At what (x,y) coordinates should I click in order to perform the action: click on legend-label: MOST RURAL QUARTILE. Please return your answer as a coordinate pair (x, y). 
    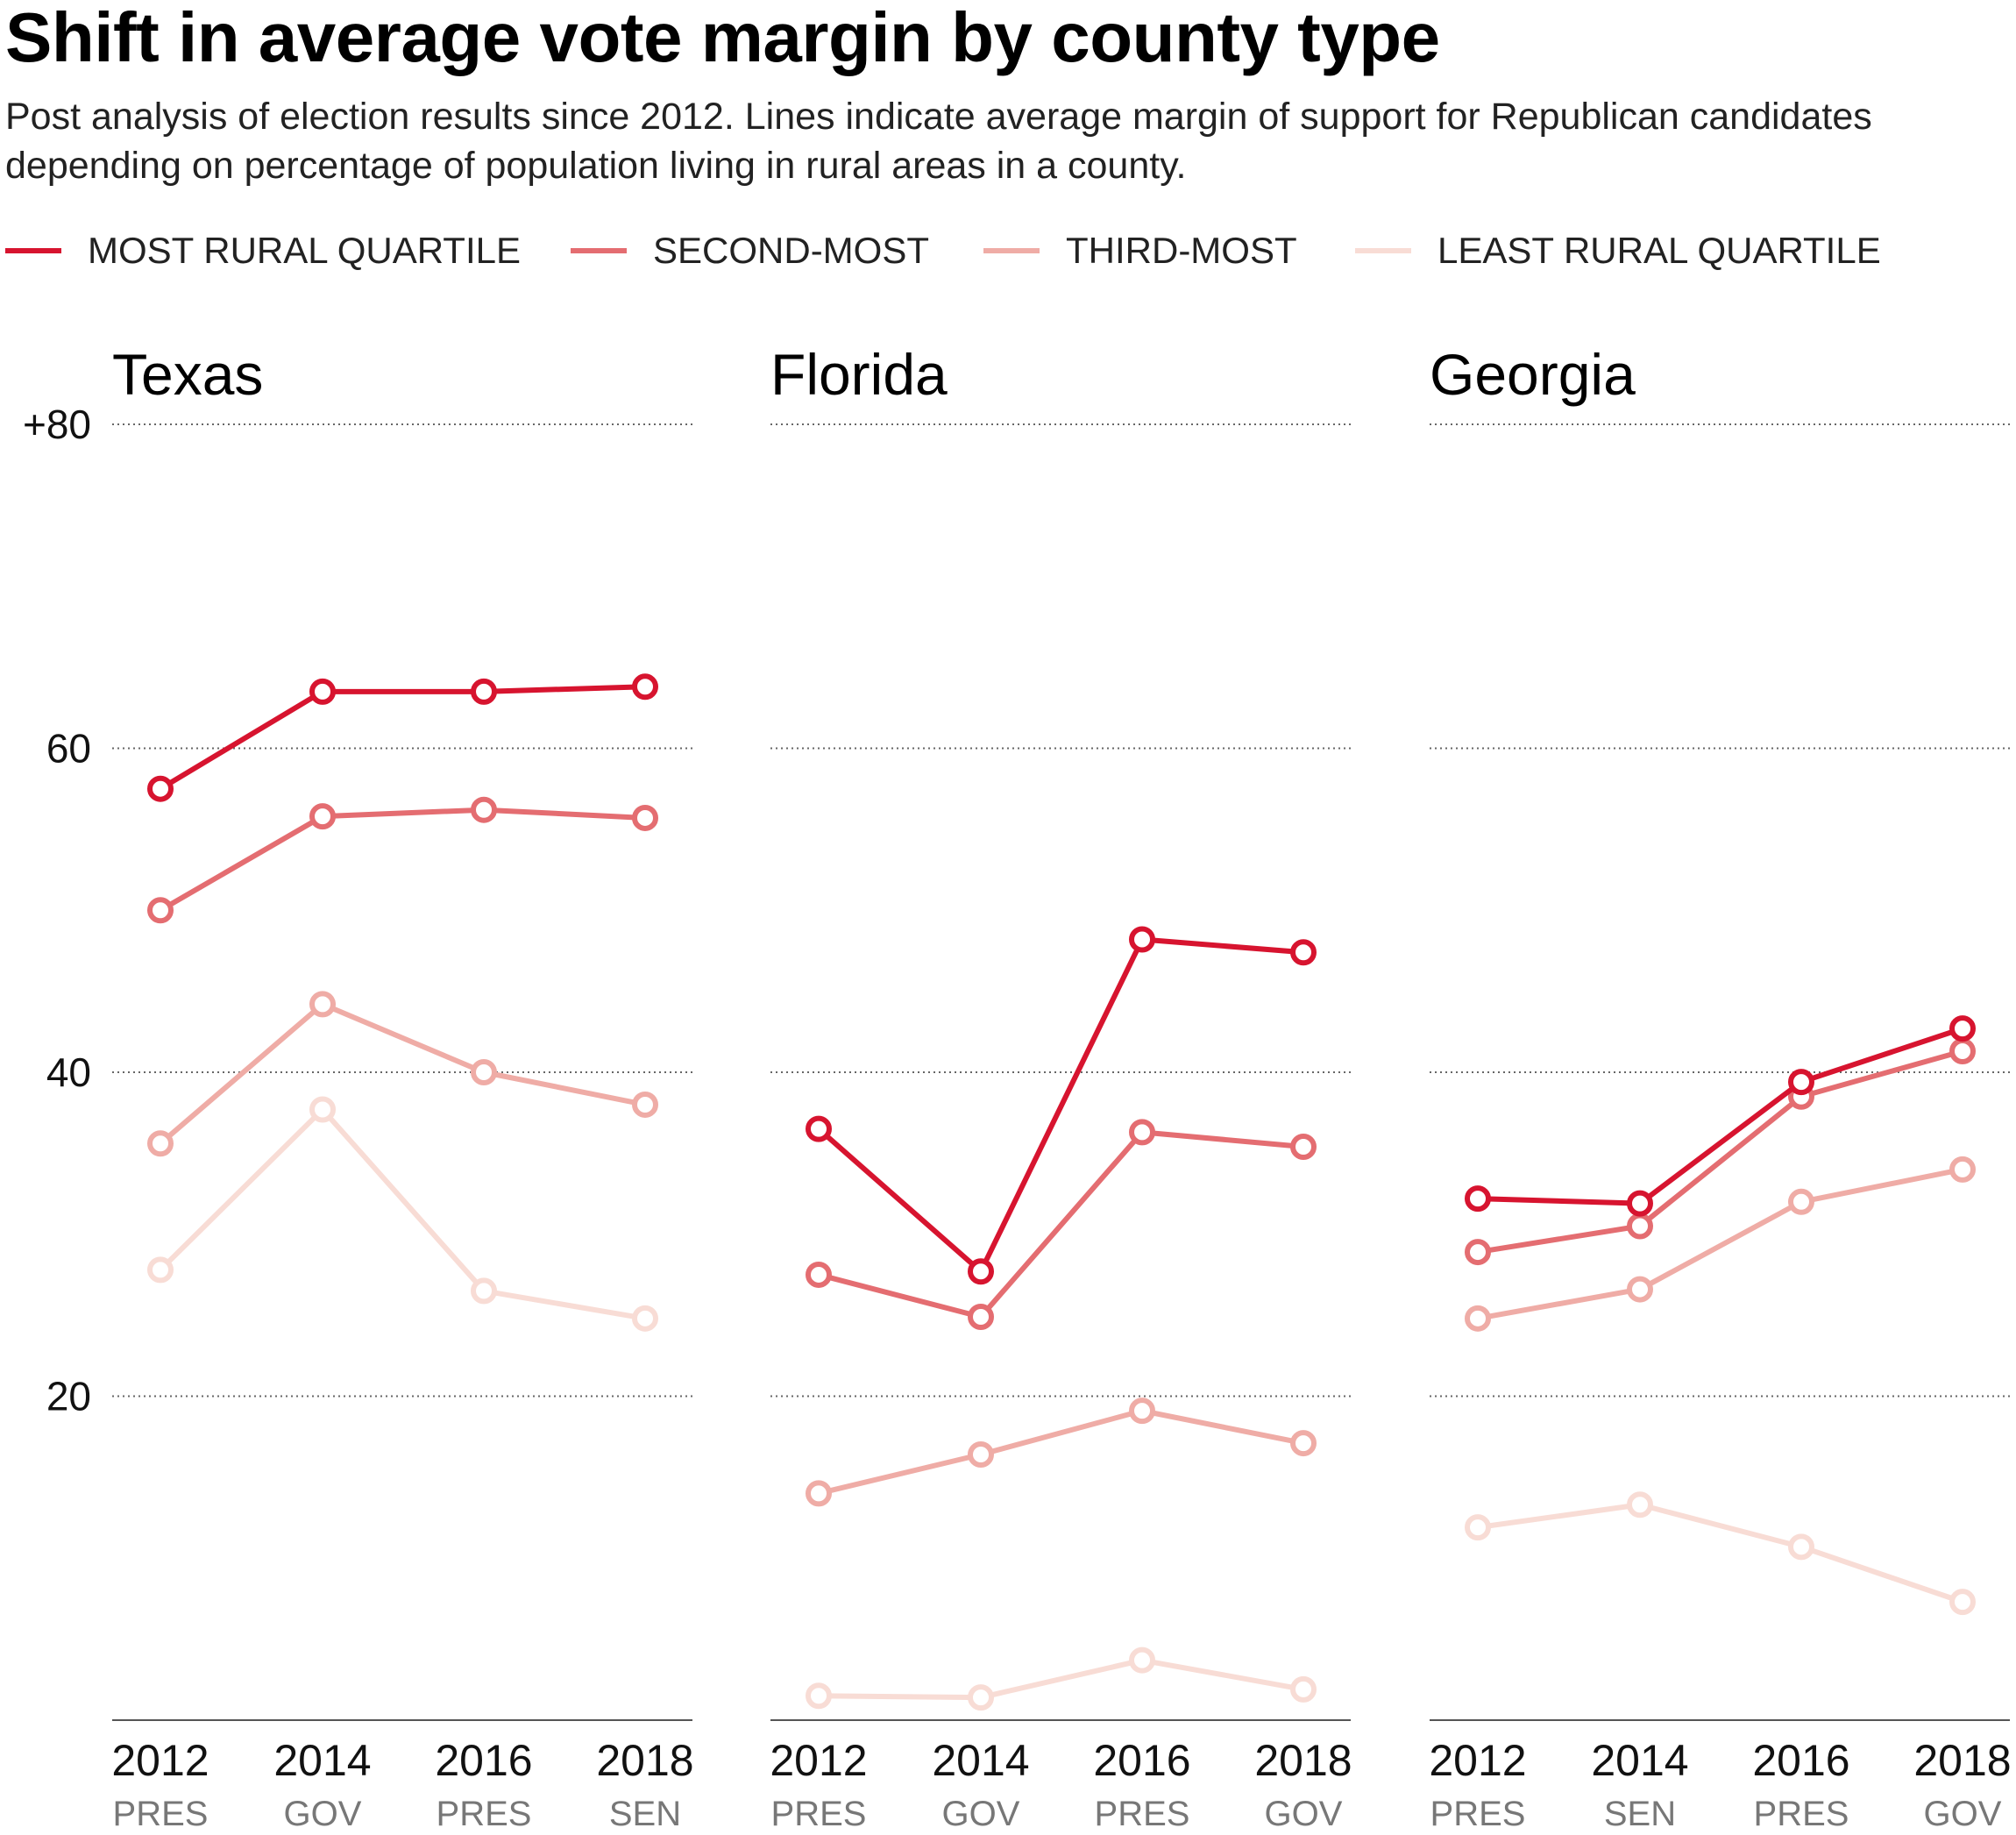
    Looking at the image, I should click on (304, 250).